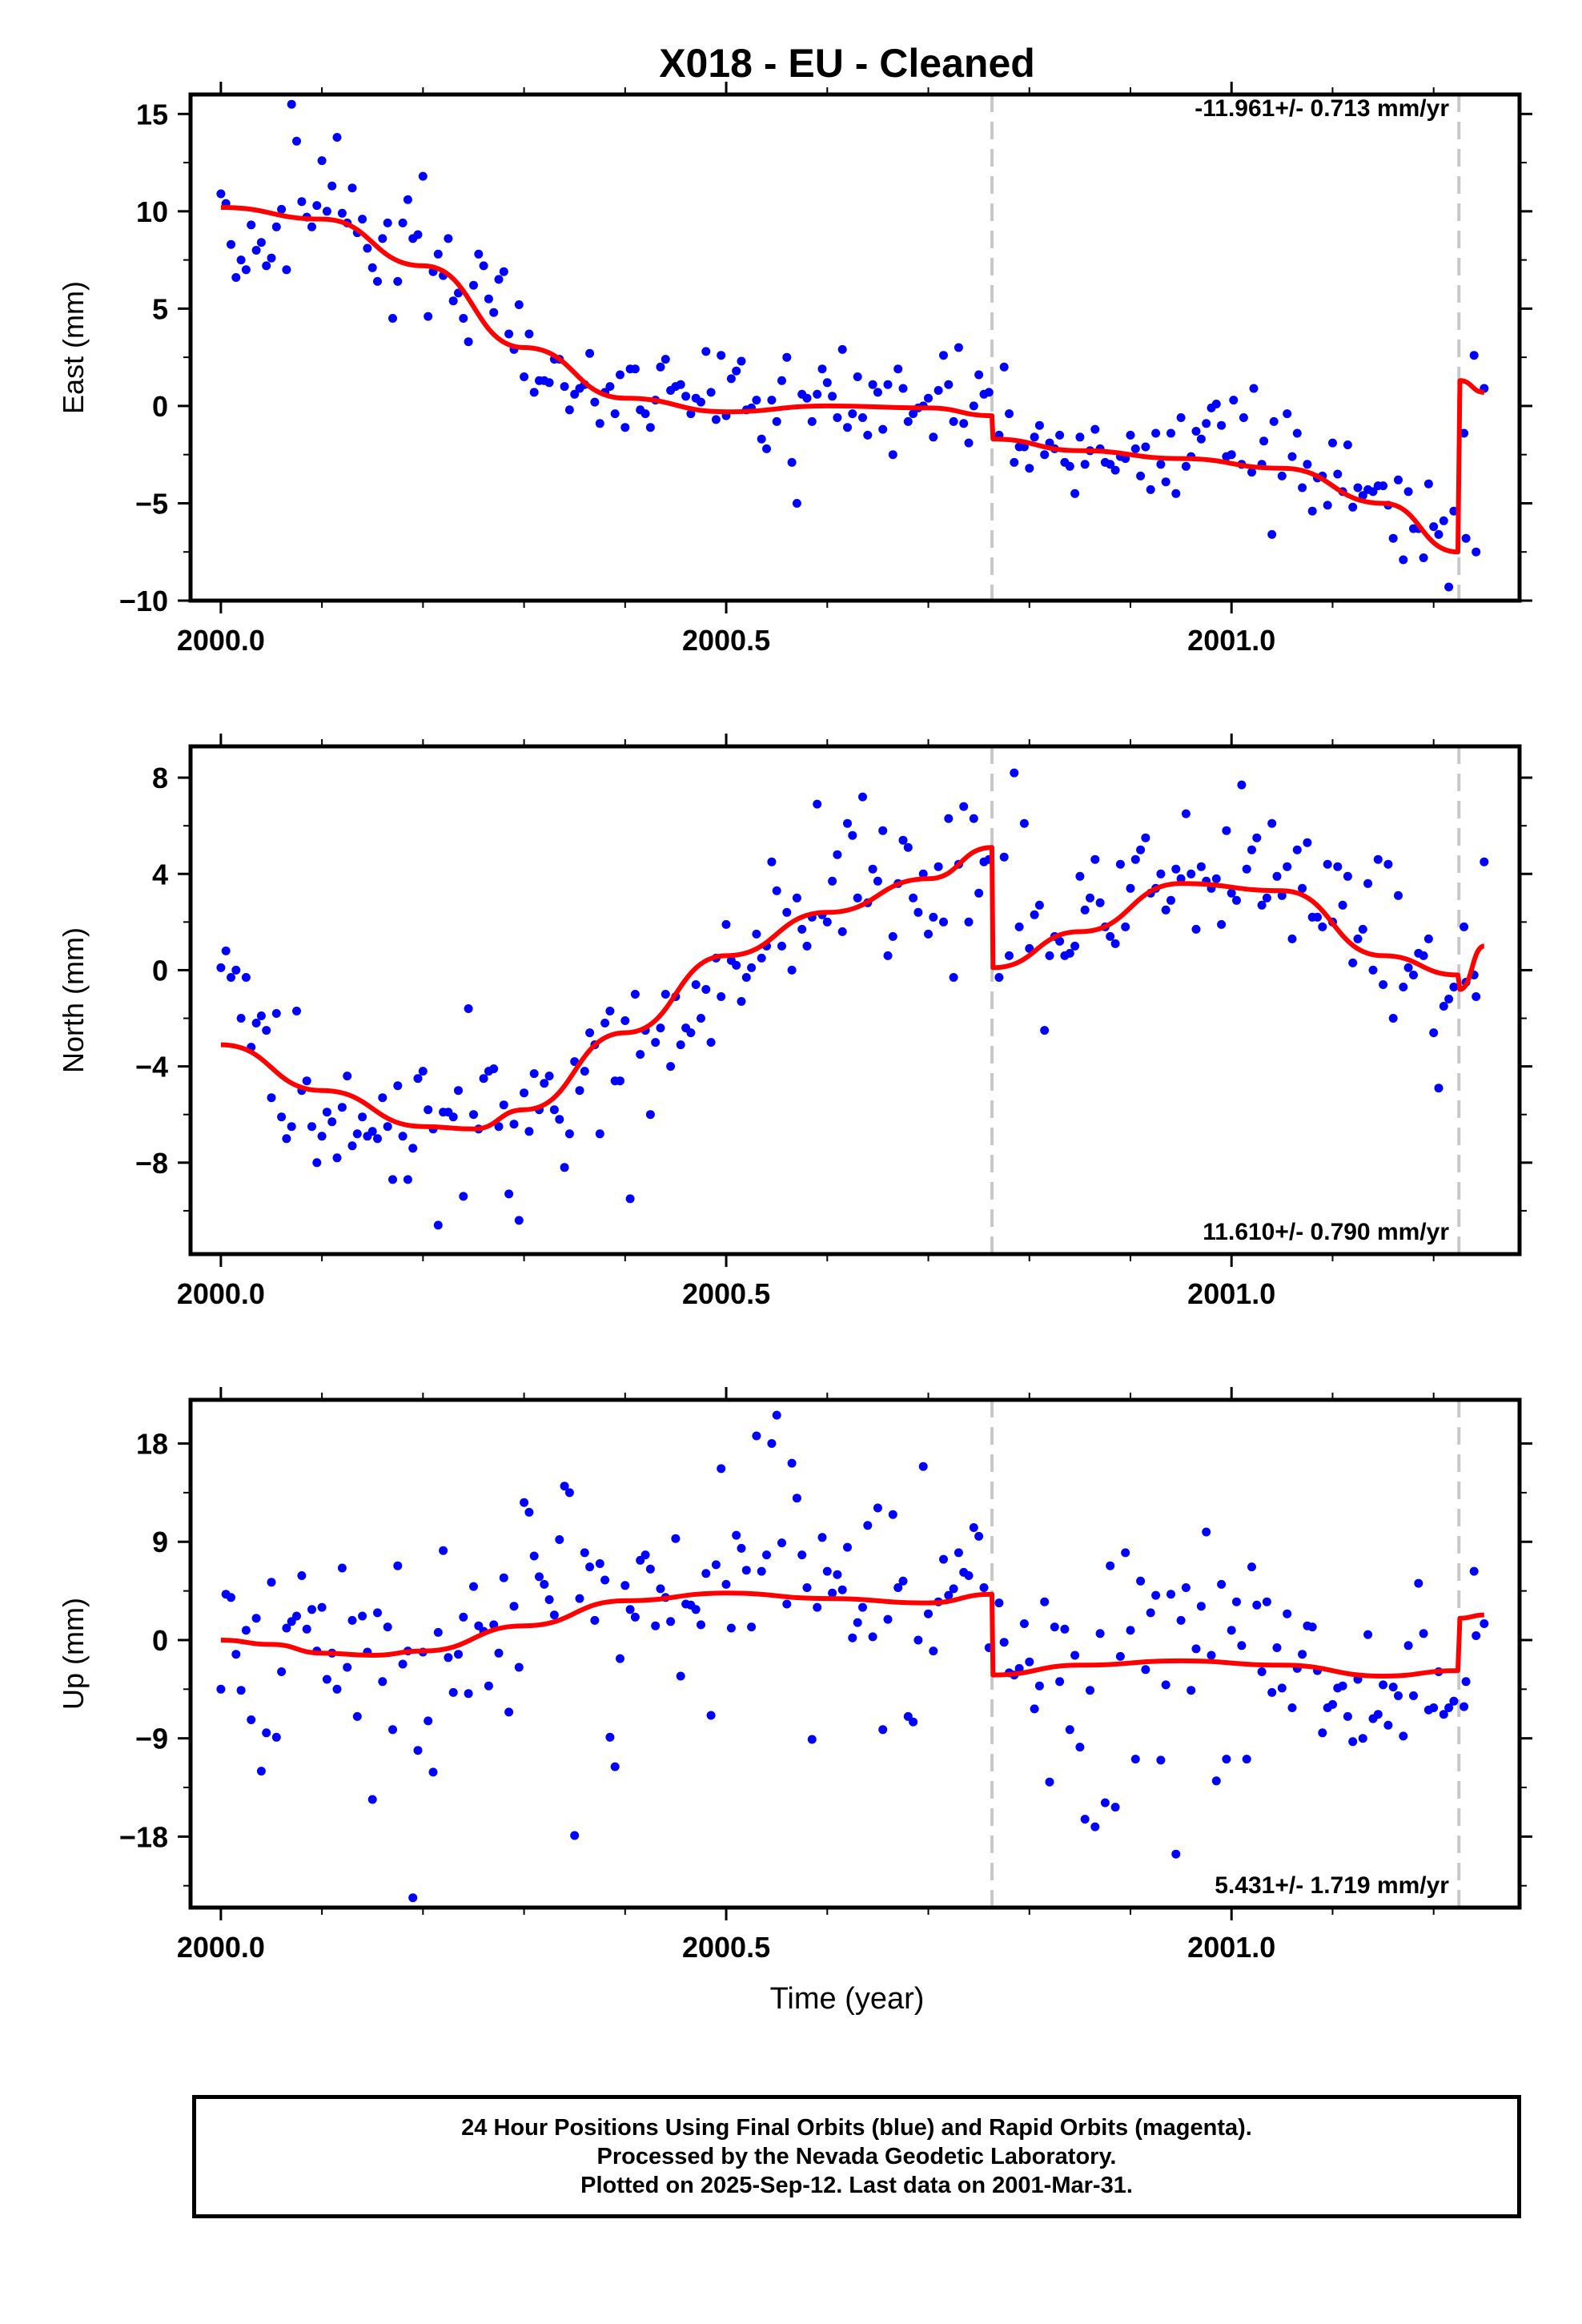  Describe the element at coordinates (1326, 1232) in the screenshot. I see `north-rate-annotation: 11.610+/- 0.790 mm/yr` at that location.